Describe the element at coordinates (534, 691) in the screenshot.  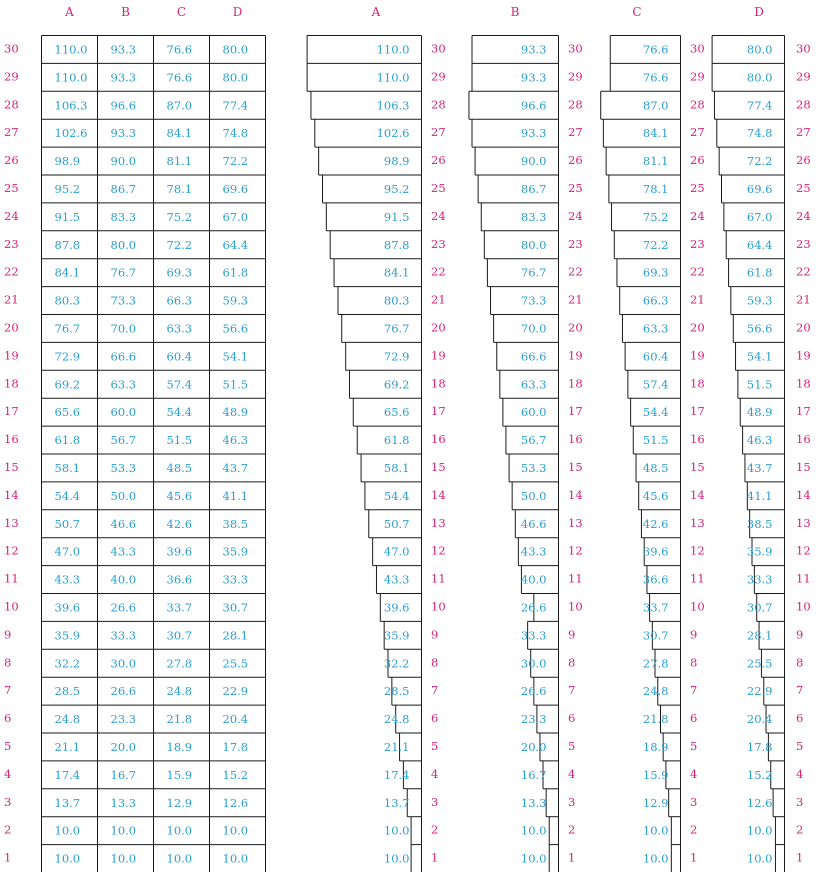
I see `bar-value: 26.6` at that location.